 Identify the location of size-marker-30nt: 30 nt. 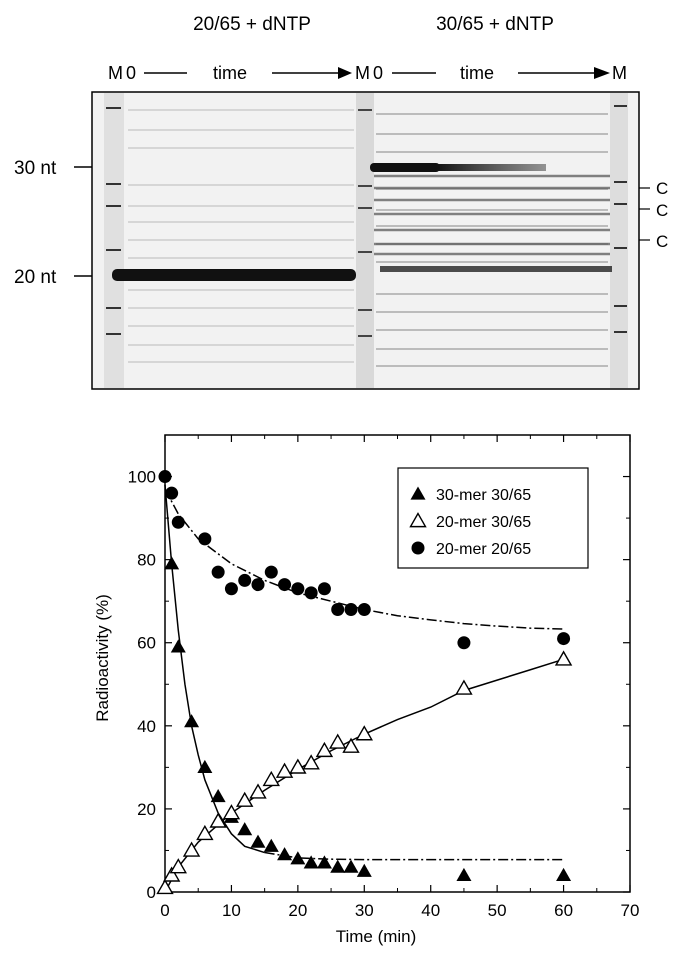
(35, 168).